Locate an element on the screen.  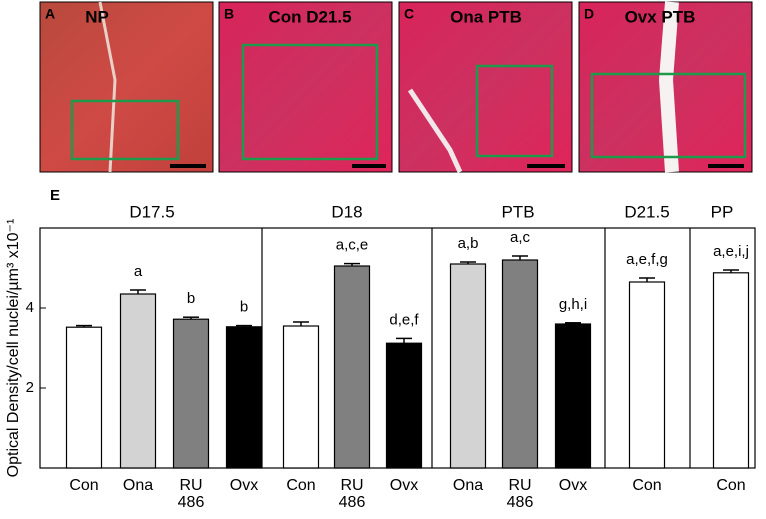
panel-title: Ona PTB is located at coordinates (486, 16).